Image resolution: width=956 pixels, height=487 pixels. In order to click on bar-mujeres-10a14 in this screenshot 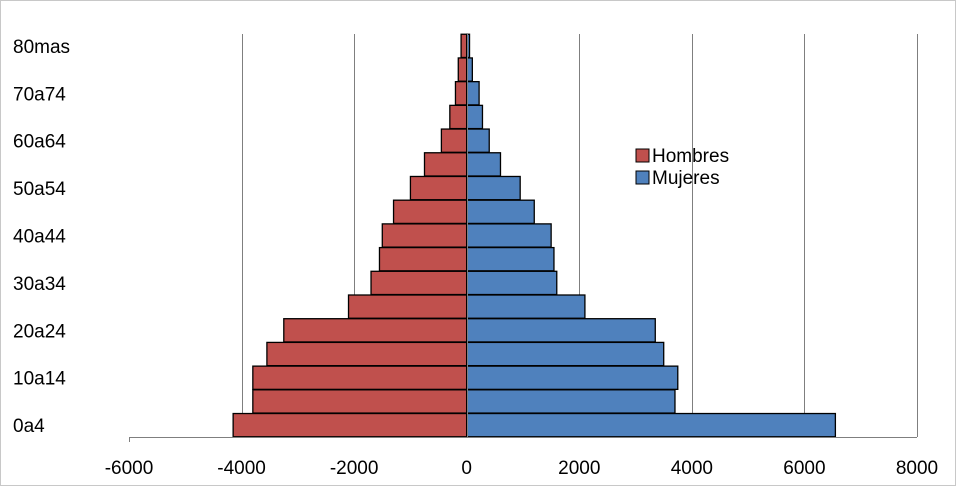, I will do `click(572, 378)`.